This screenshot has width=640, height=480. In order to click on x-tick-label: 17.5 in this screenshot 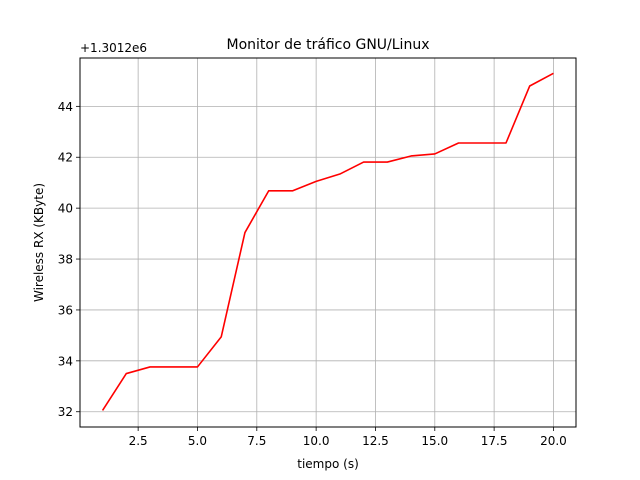, I will do `click(494, 441)`.